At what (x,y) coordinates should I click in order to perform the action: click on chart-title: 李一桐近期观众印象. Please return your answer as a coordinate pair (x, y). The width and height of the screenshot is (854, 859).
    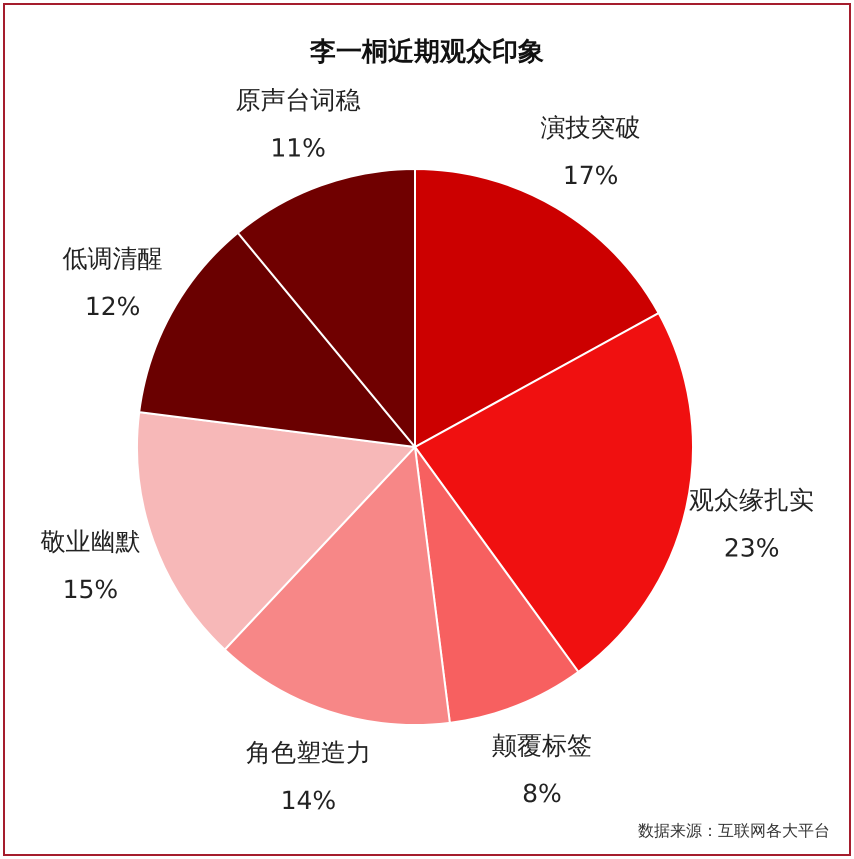
    Looking at the image, I should click on (426, 52).